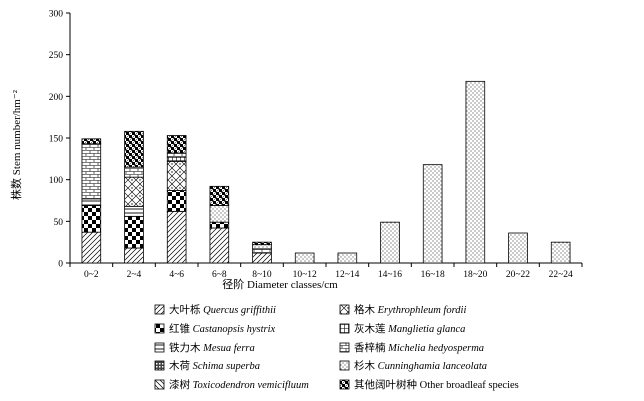 This screenshot has width=644, height=401. Describe the element at coordinates (16, 144) in the screenshot. I see `y-axis-title: 株数 Stem number/hm⁻²` at that location.